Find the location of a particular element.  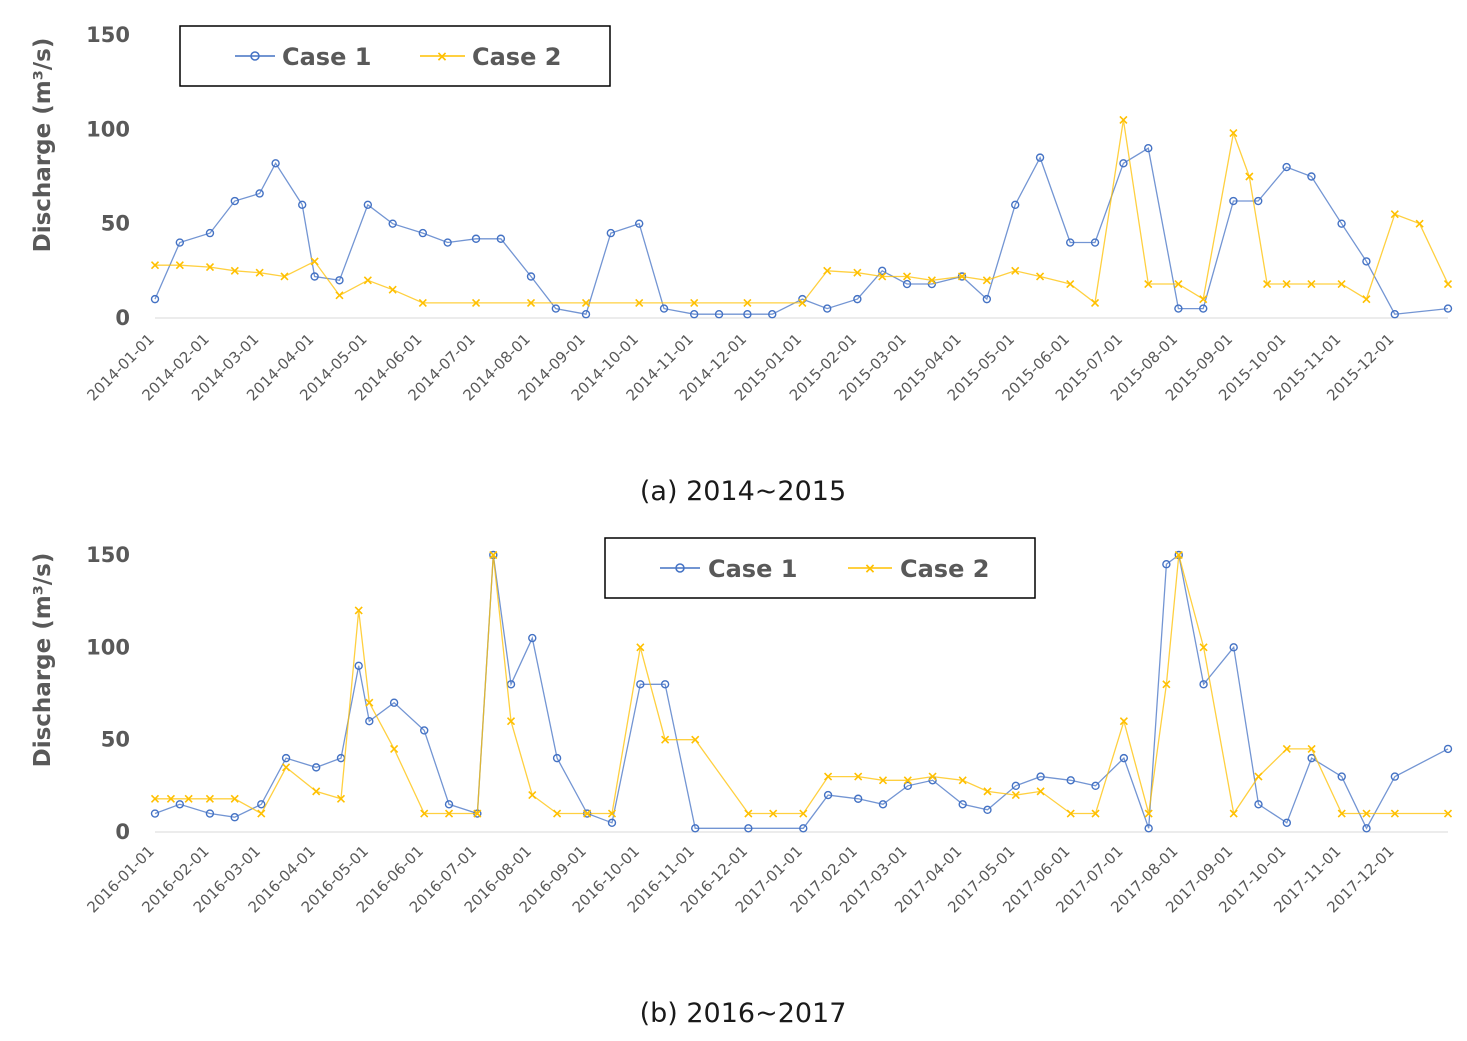

y-tick-label: 150 is located at coordinates (108, 555).